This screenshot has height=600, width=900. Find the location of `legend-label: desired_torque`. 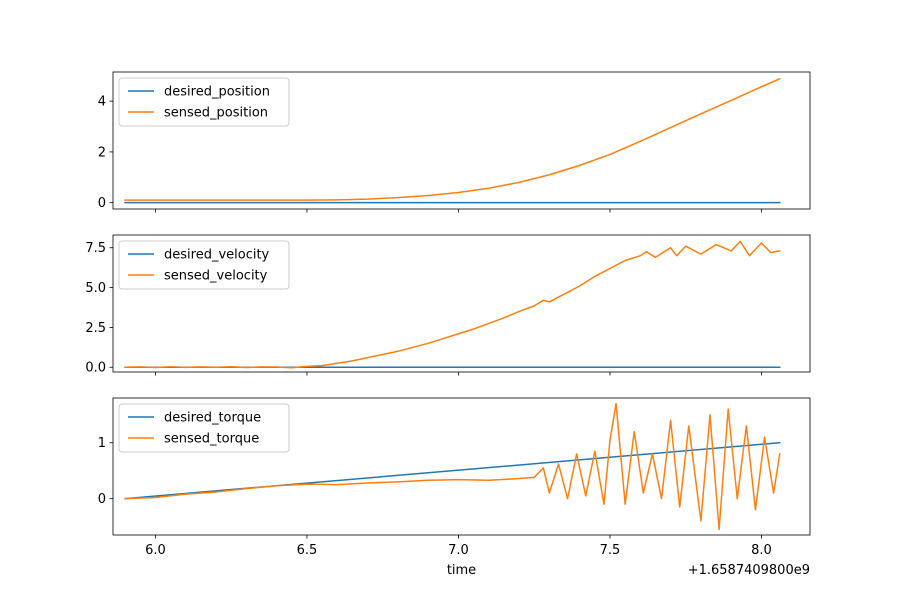

legend-label: desired_torque is located at coordinates (212, 418).